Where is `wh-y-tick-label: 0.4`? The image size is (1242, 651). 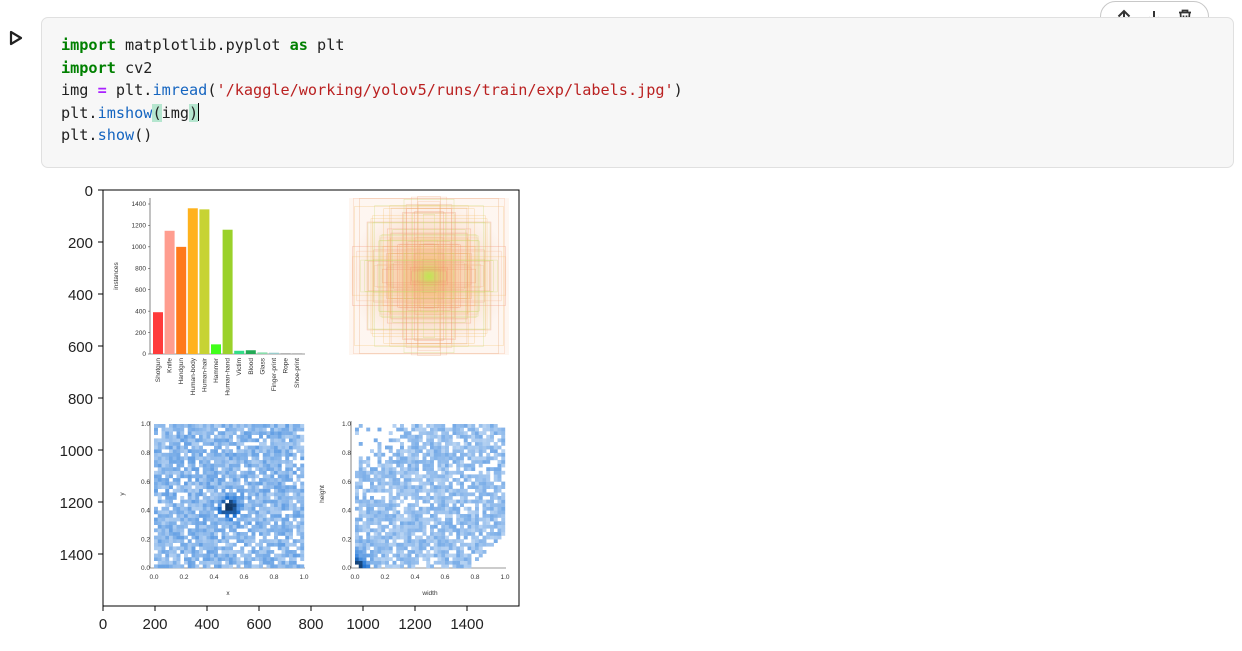 wh-y-tick-label: 0.4 is located at coordinates (346, 511).